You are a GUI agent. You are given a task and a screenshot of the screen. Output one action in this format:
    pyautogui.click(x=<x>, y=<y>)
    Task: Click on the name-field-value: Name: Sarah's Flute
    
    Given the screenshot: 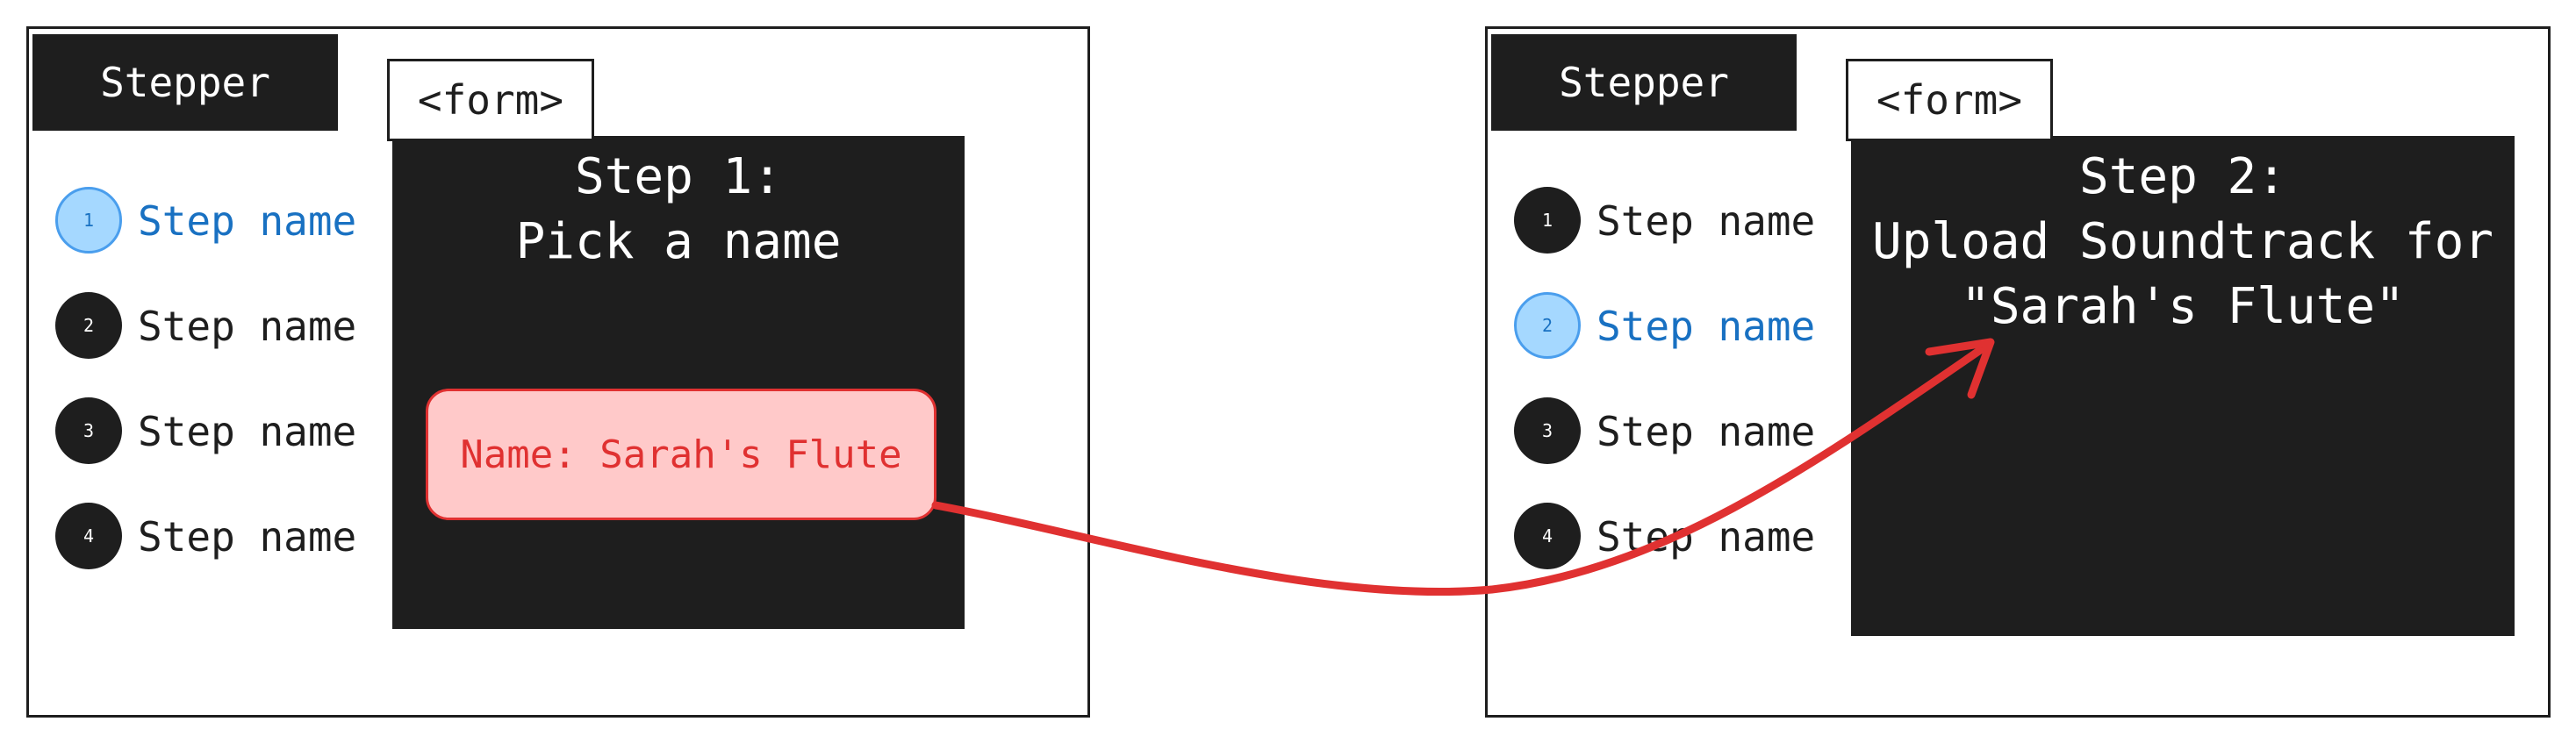 What is the action you would take?
    pyautogui.click(x=681, y=454)
    